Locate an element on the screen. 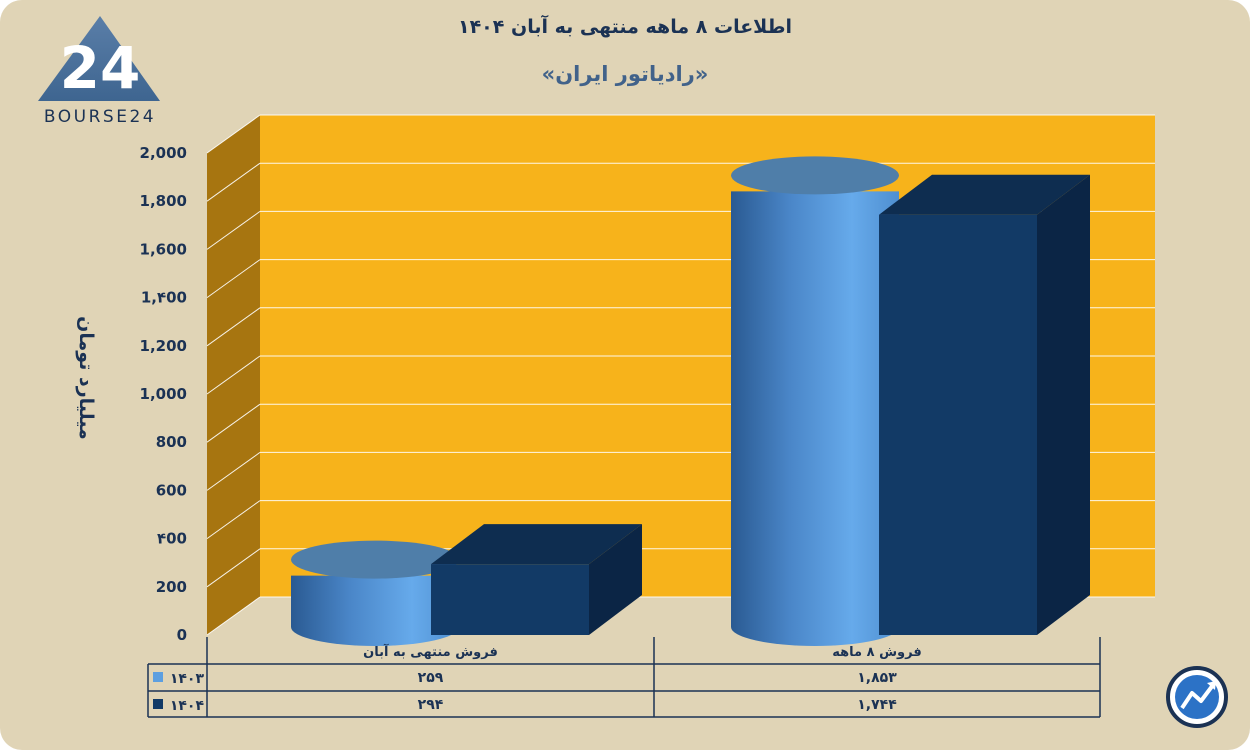 The height and width of the screenshot is (750, 1250). legend-label: ۱۴۰۴ is located at coordinates (187, 706).